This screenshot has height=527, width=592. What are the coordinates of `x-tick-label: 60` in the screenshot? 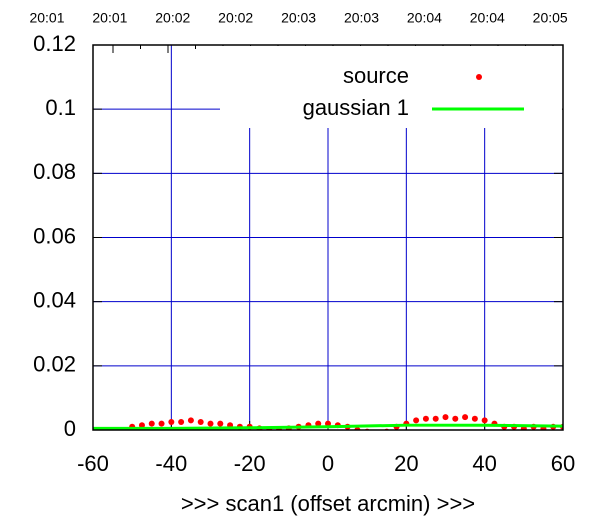 It's located at (563, 463).